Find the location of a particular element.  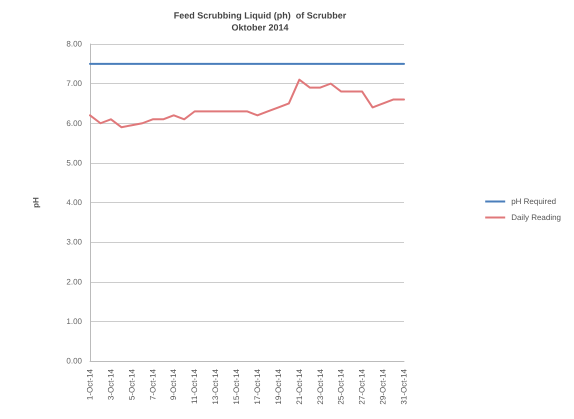

x-tick-label: 7-Oct-14 is located at coordinates (153, 384).